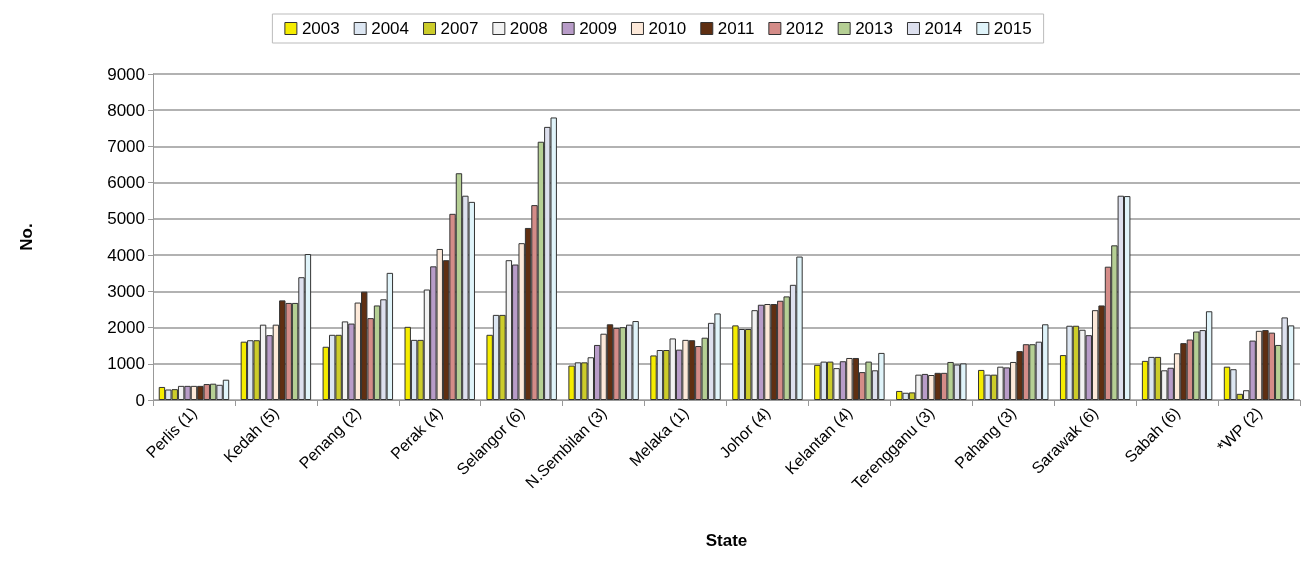 Image resolution: width=1316 pixels, height=562 pixels. Describe the element at coordinates (126, 146) in the screenshot. I see `y-tick-label: 7000` at that location.